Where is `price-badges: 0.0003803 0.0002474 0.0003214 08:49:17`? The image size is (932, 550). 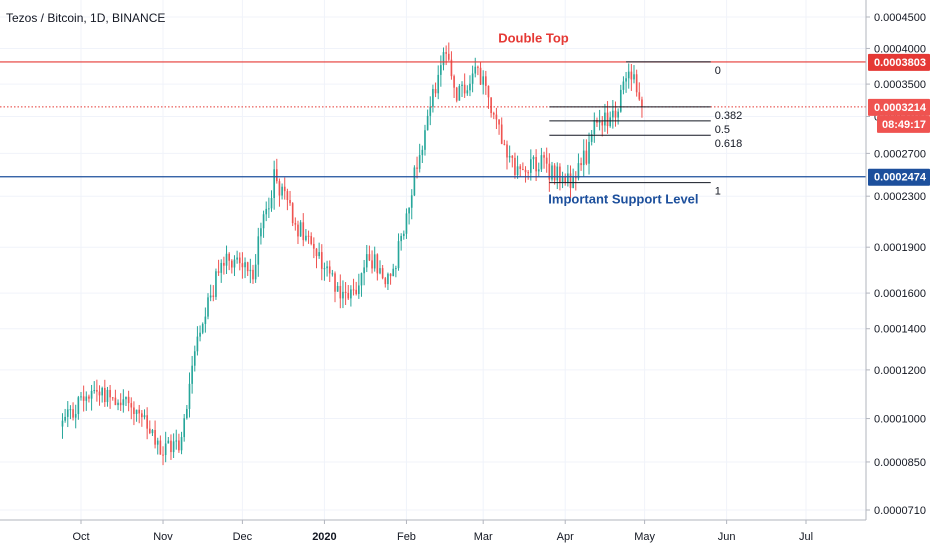 price-badges: 0.0003803 0.0002474 0.0003214 08:49:17 is located at coordinates (899, 119).